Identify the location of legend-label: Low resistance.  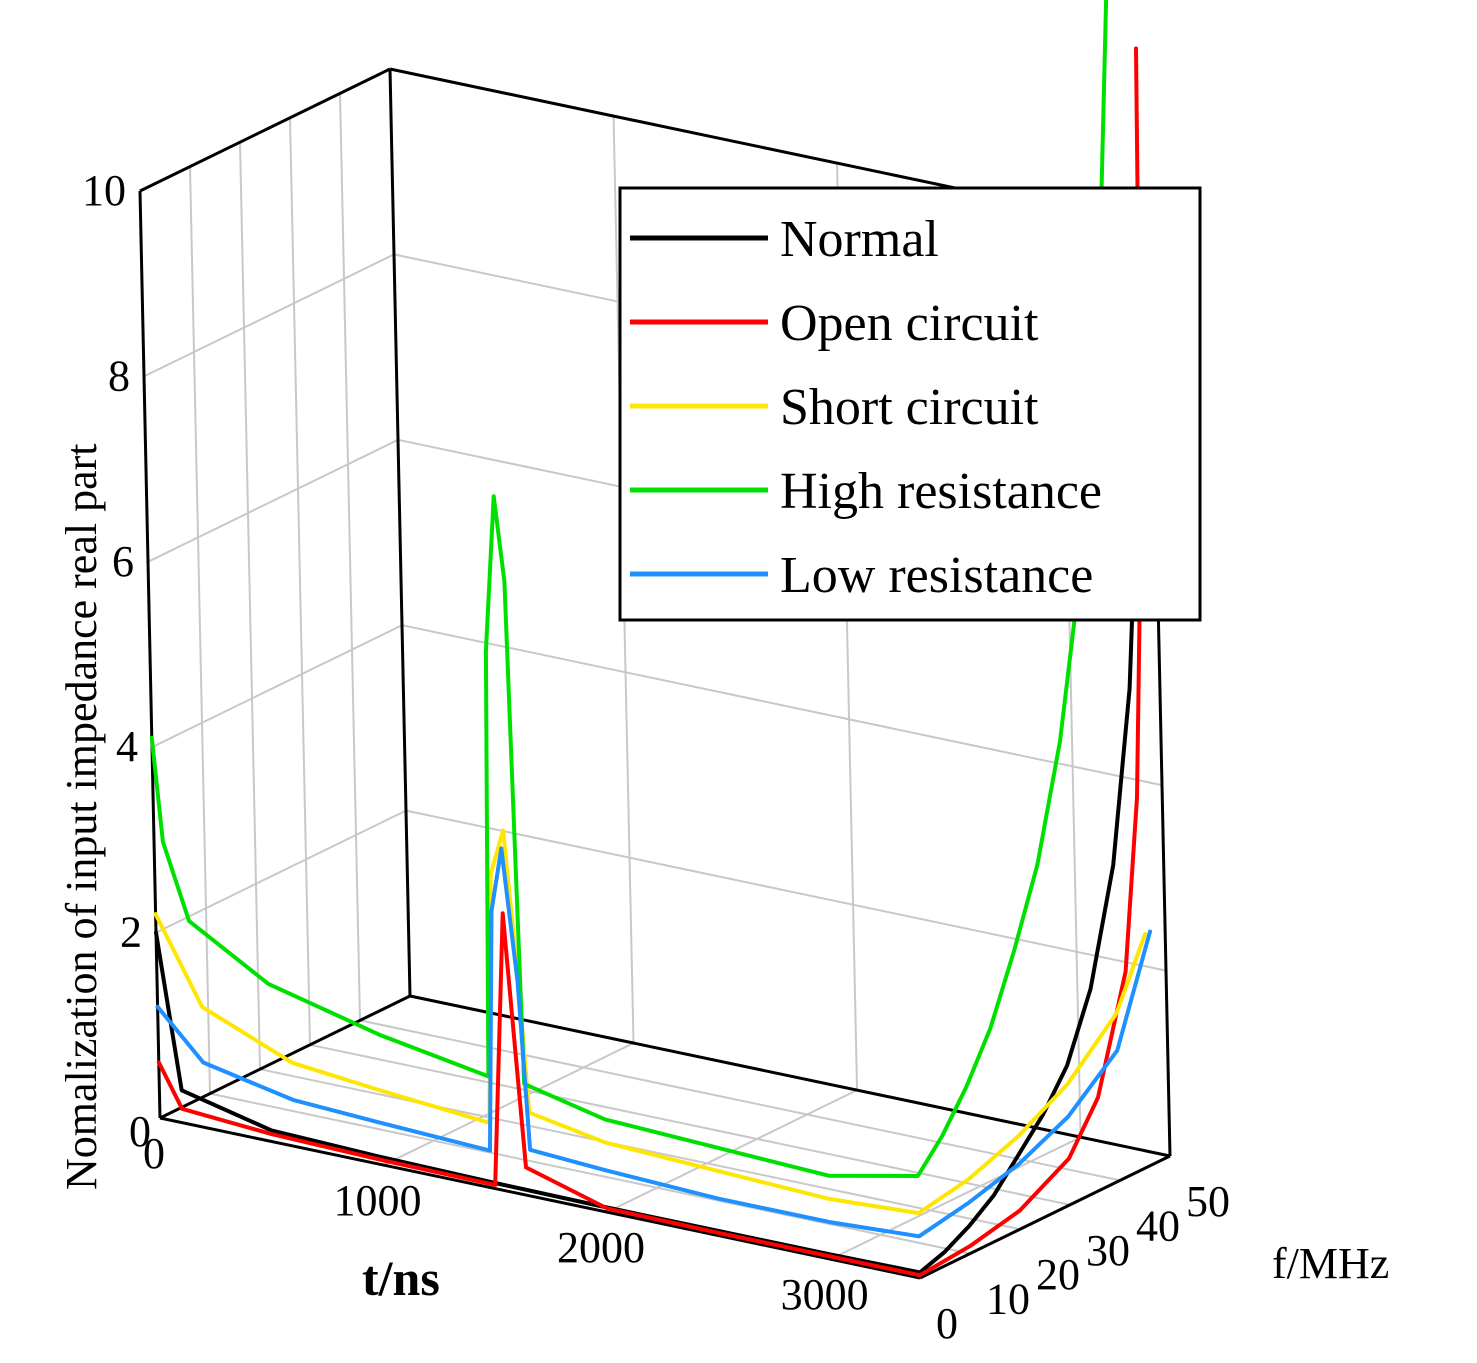
(936, 575).